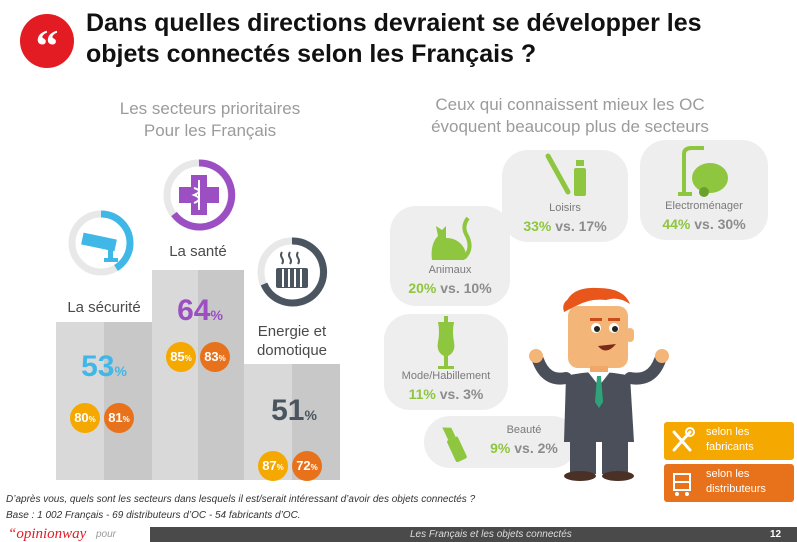 This screenshot has height=542, width=797. Describe the element at coordinates (104, 307) in the screenshot. I see `sector-label-securite: La sécurité` at that location.